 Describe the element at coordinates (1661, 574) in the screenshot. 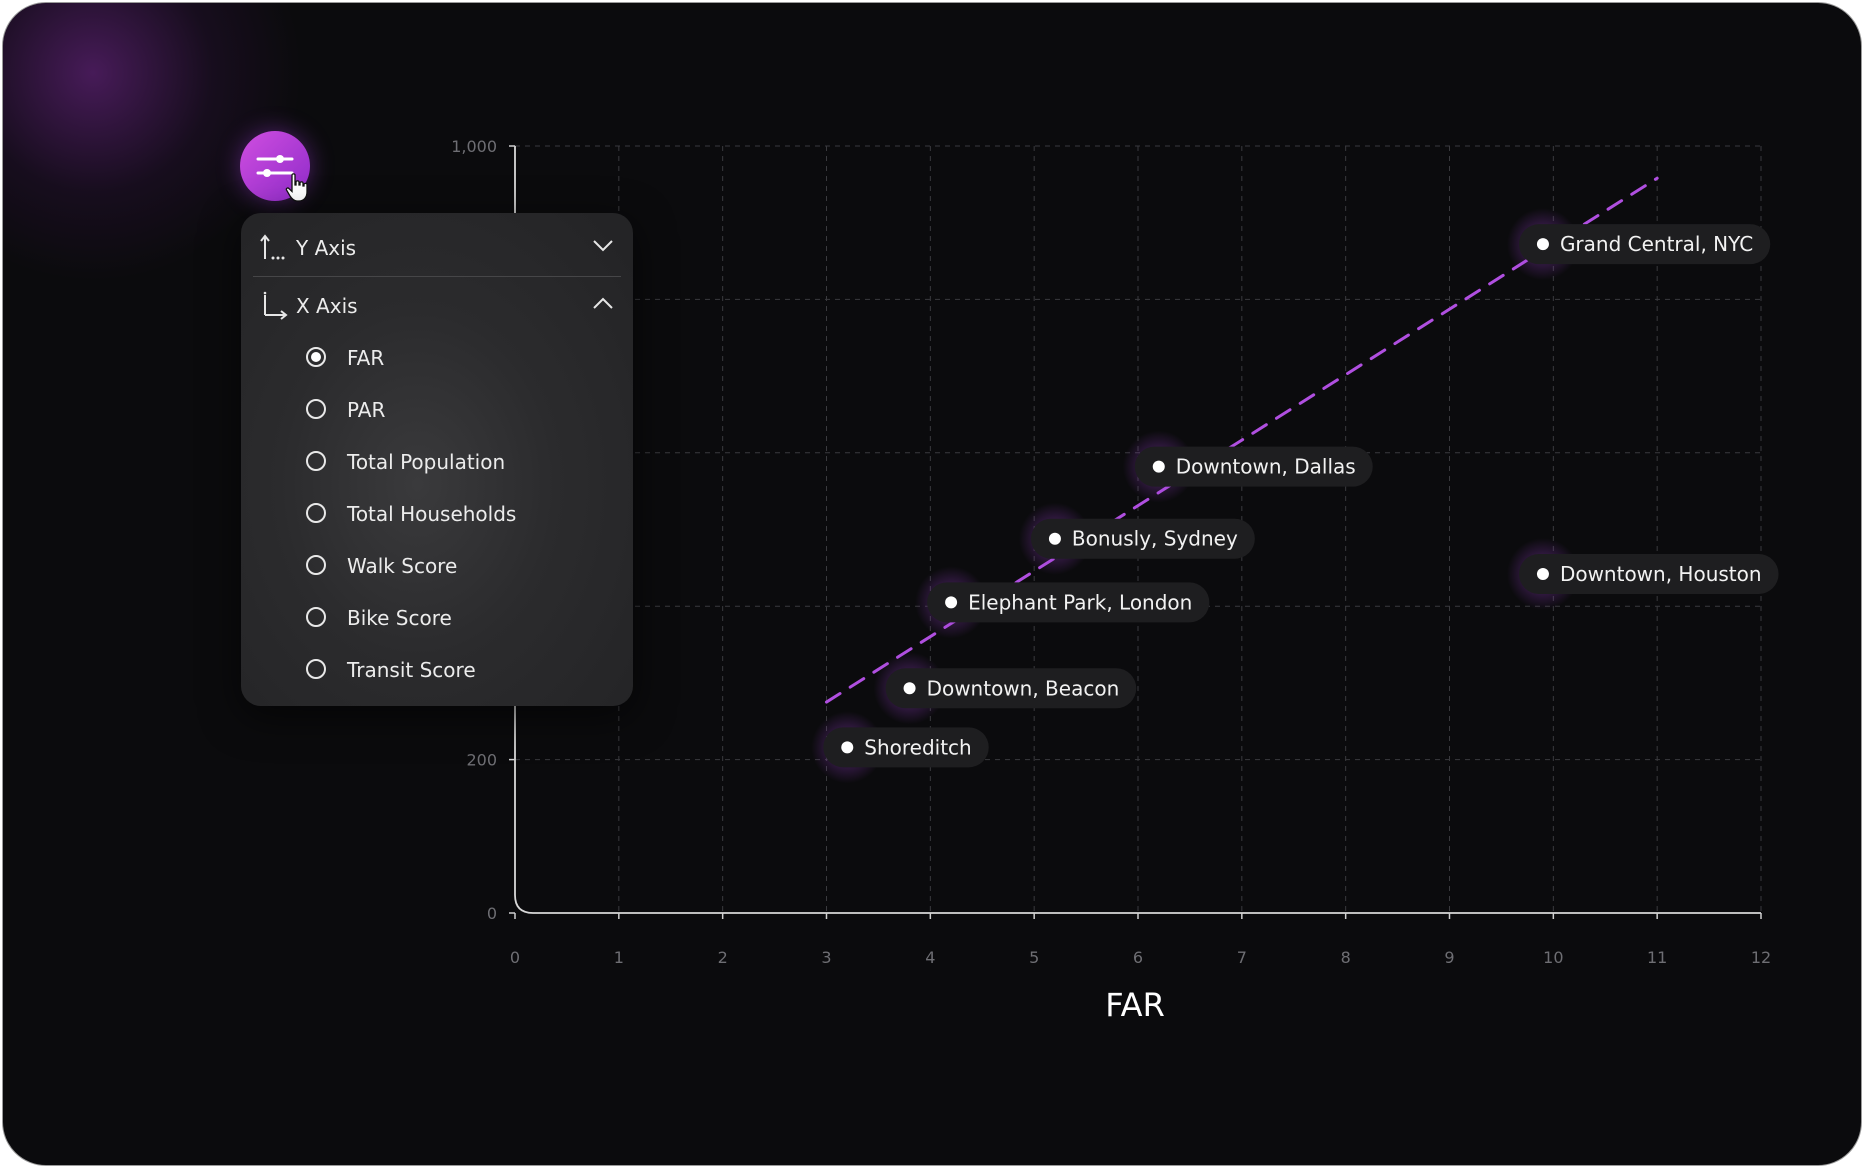

I see `point-label: Downtown, Houston` at that location.